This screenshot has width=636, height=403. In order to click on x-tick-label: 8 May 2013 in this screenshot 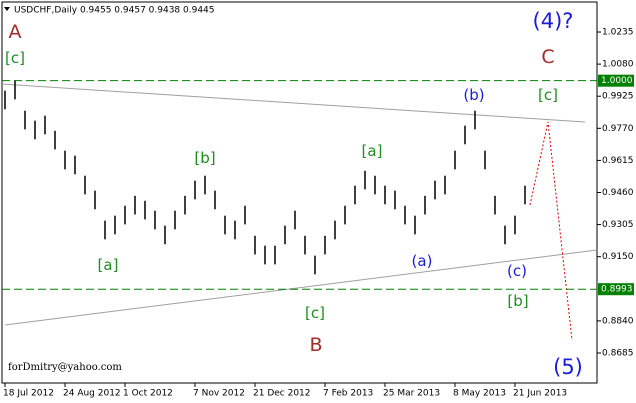, I will do `click(479, 394)`.